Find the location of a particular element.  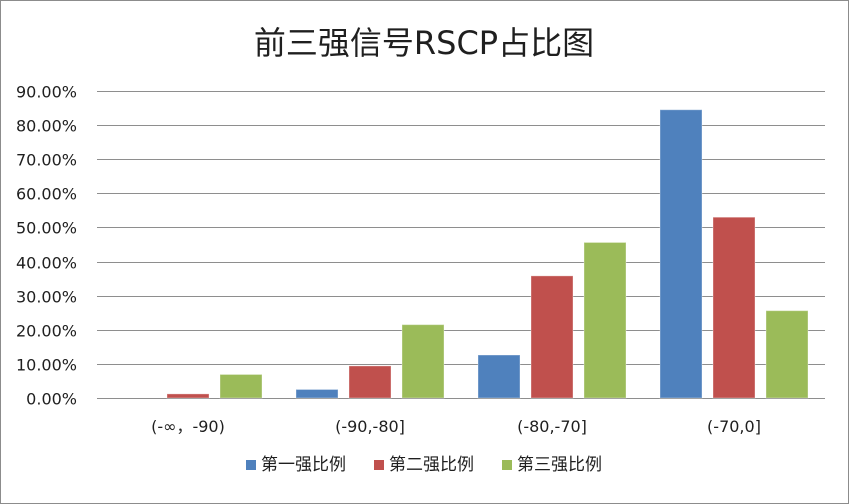

y-tick-label: 0.00% is located at coordinates (51, 399).